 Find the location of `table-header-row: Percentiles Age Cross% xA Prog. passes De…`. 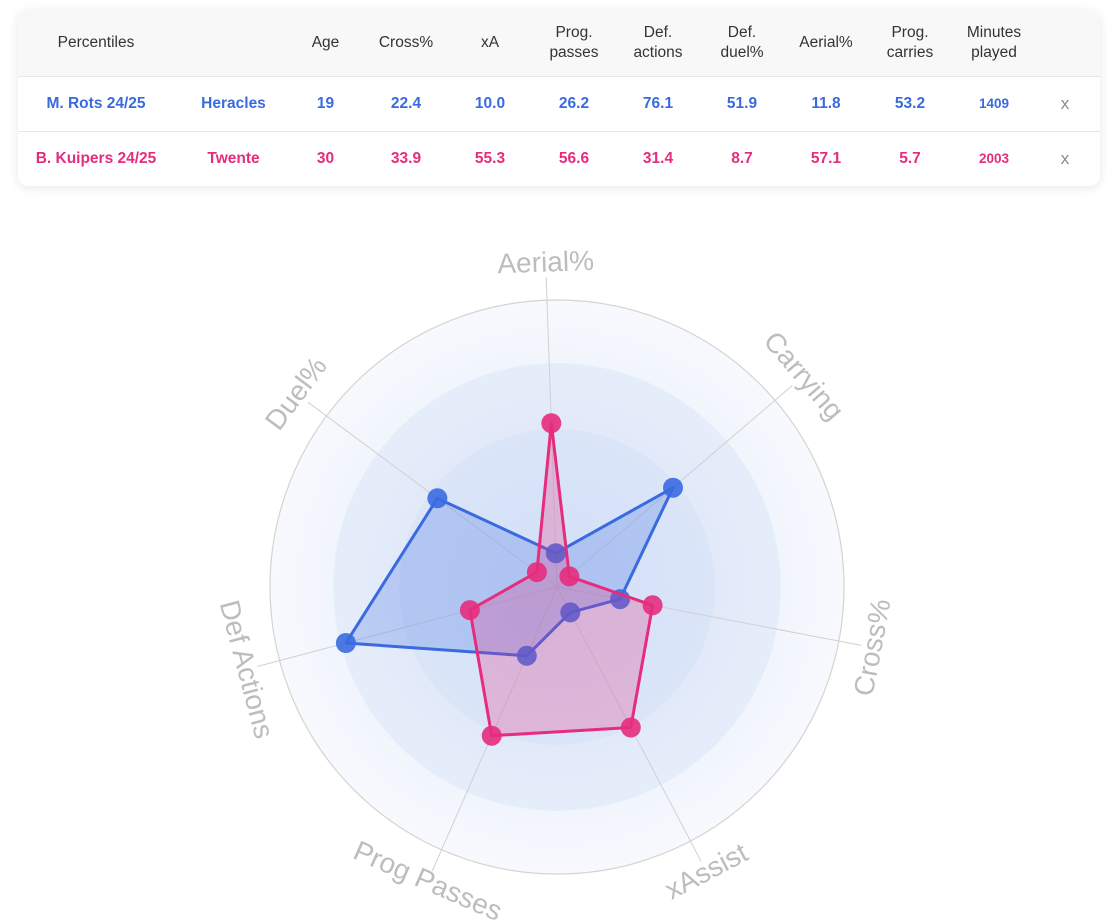

table-header-row: Percentiles Age Cross% xA Prog. passes De… is located at coordinates (559, 43).